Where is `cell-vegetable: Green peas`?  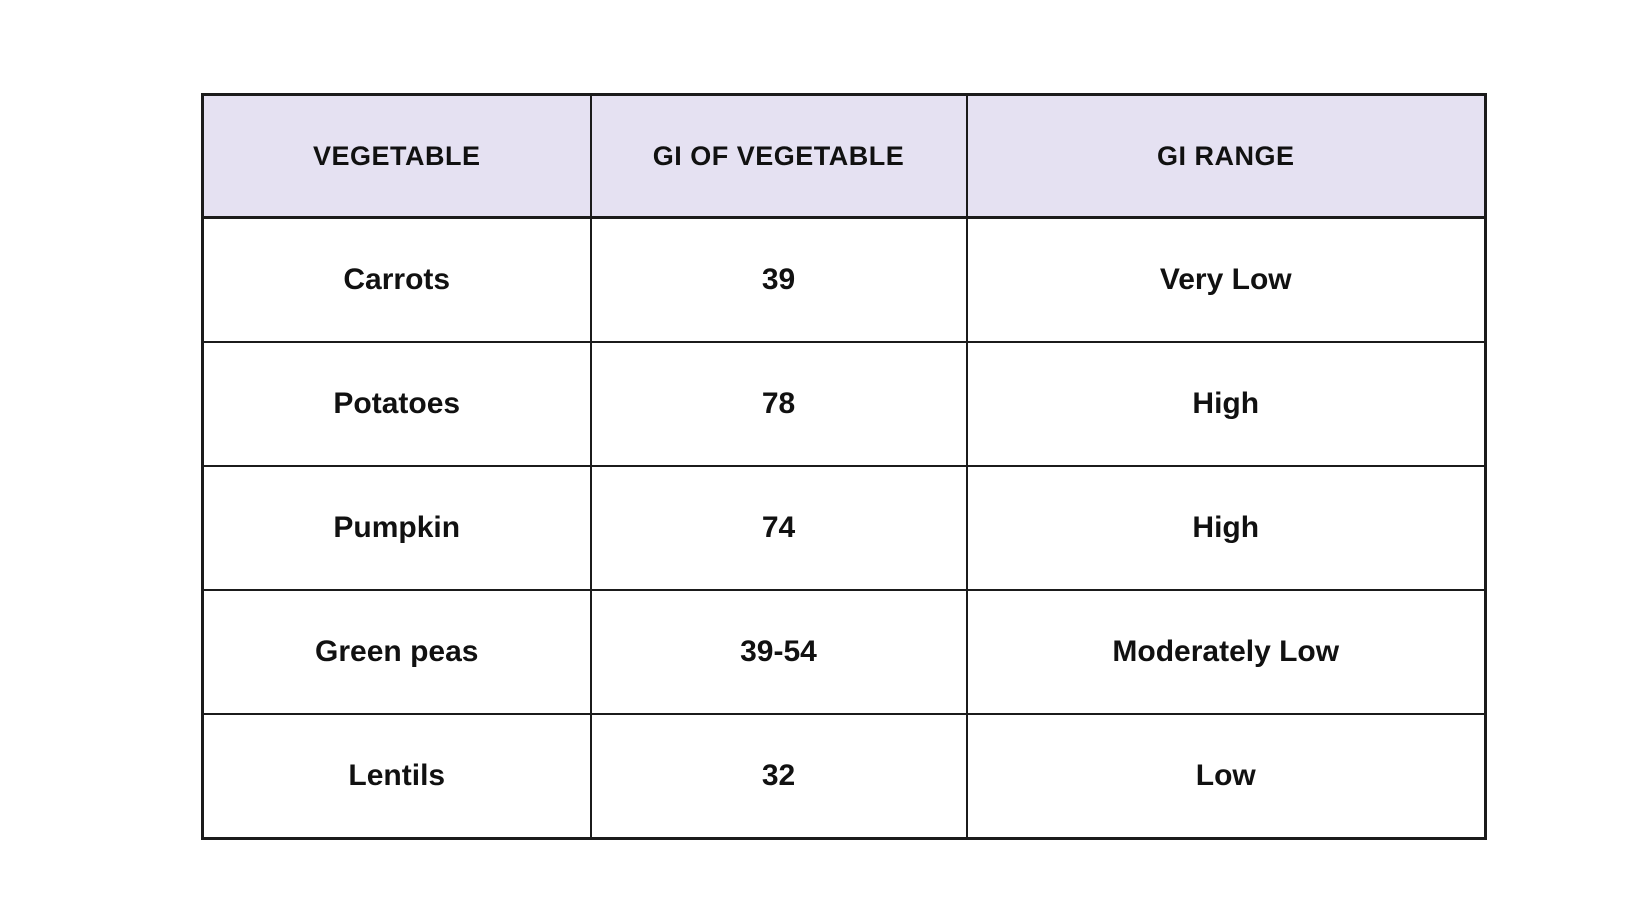
cell-vegetable: Green peas is located at coordinates (396, 652).